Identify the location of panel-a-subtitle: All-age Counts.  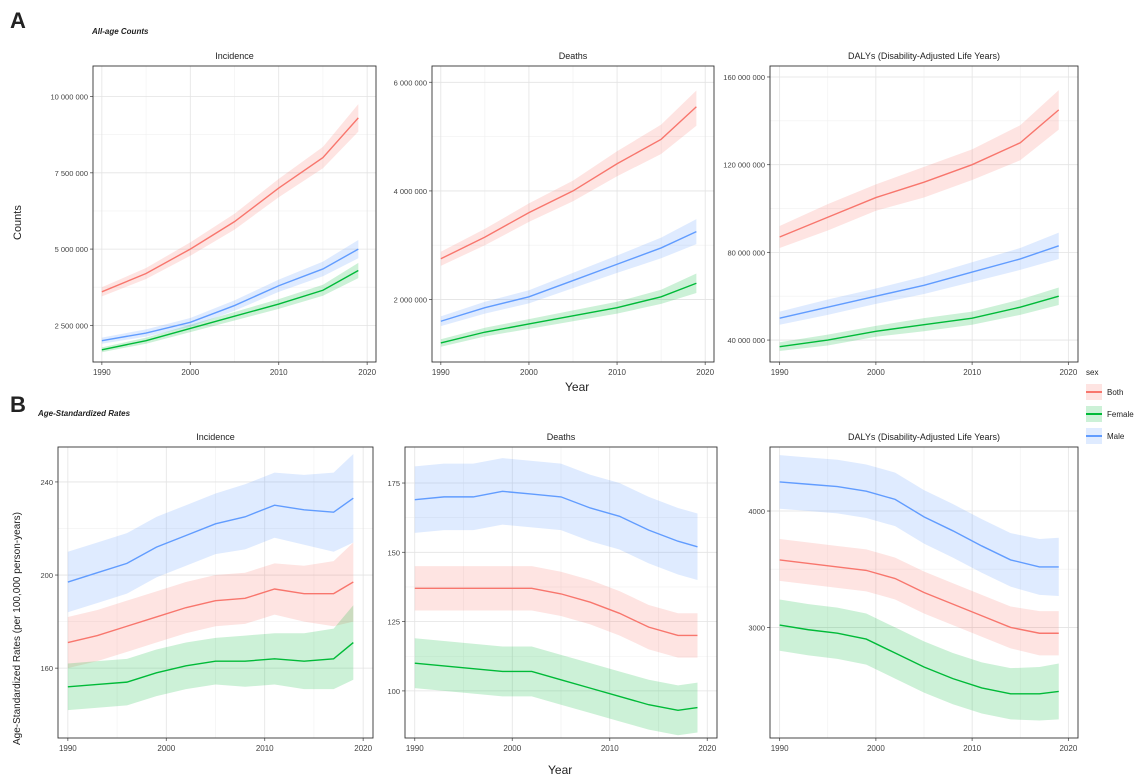
(120, 31).